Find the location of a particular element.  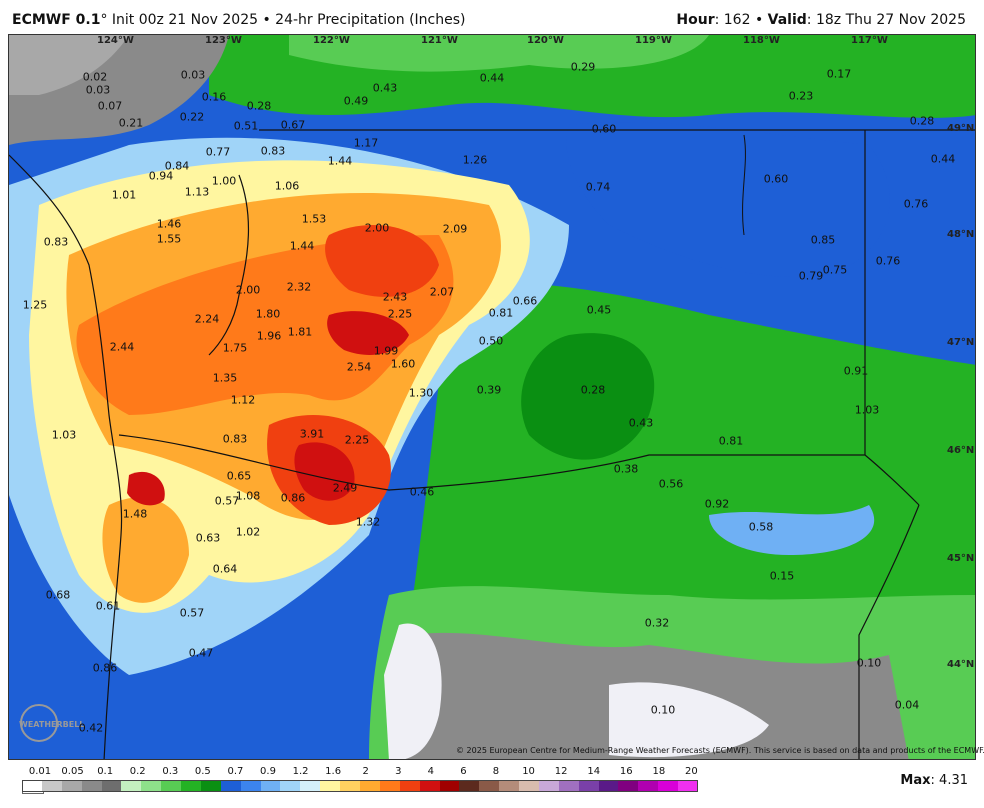

lat-label: 49°N is located at coordinates (961, 128).